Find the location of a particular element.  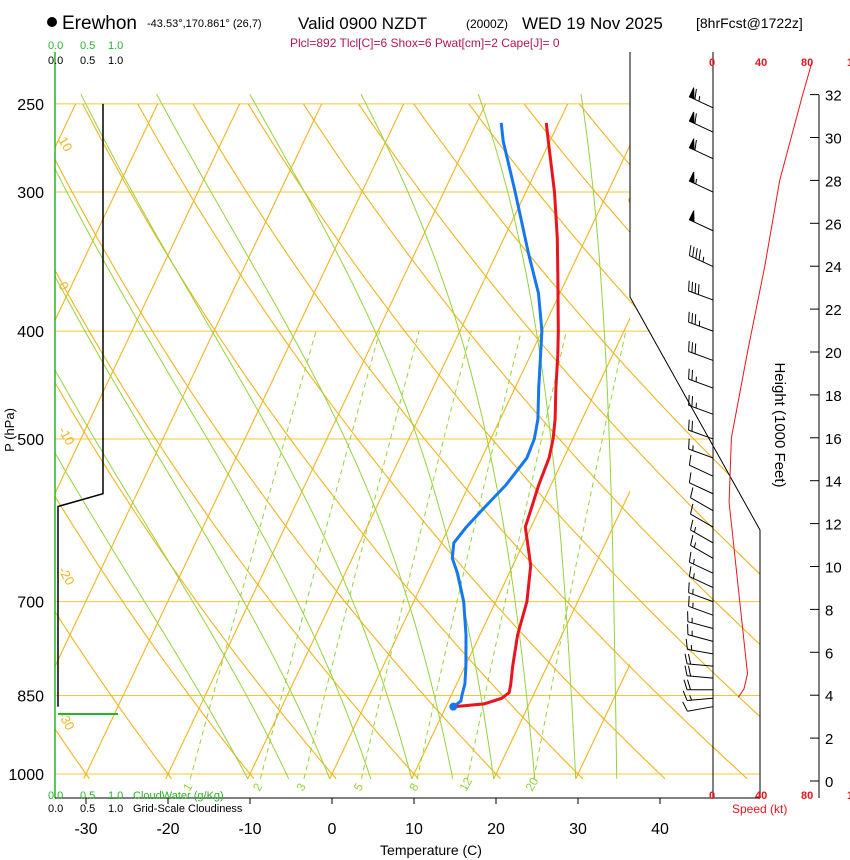

pressure-tick-label: 500 is located at coordinates (30, 440).